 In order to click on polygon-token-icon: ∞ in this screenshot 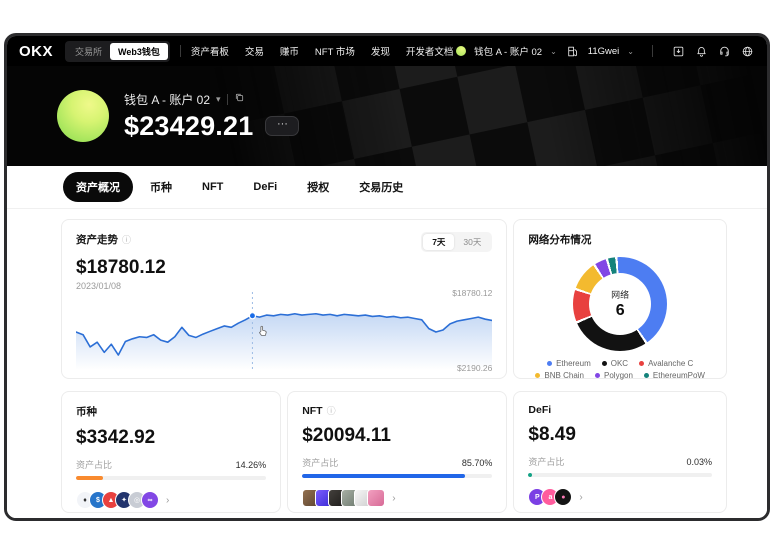, I will do `click(150, 500)`.